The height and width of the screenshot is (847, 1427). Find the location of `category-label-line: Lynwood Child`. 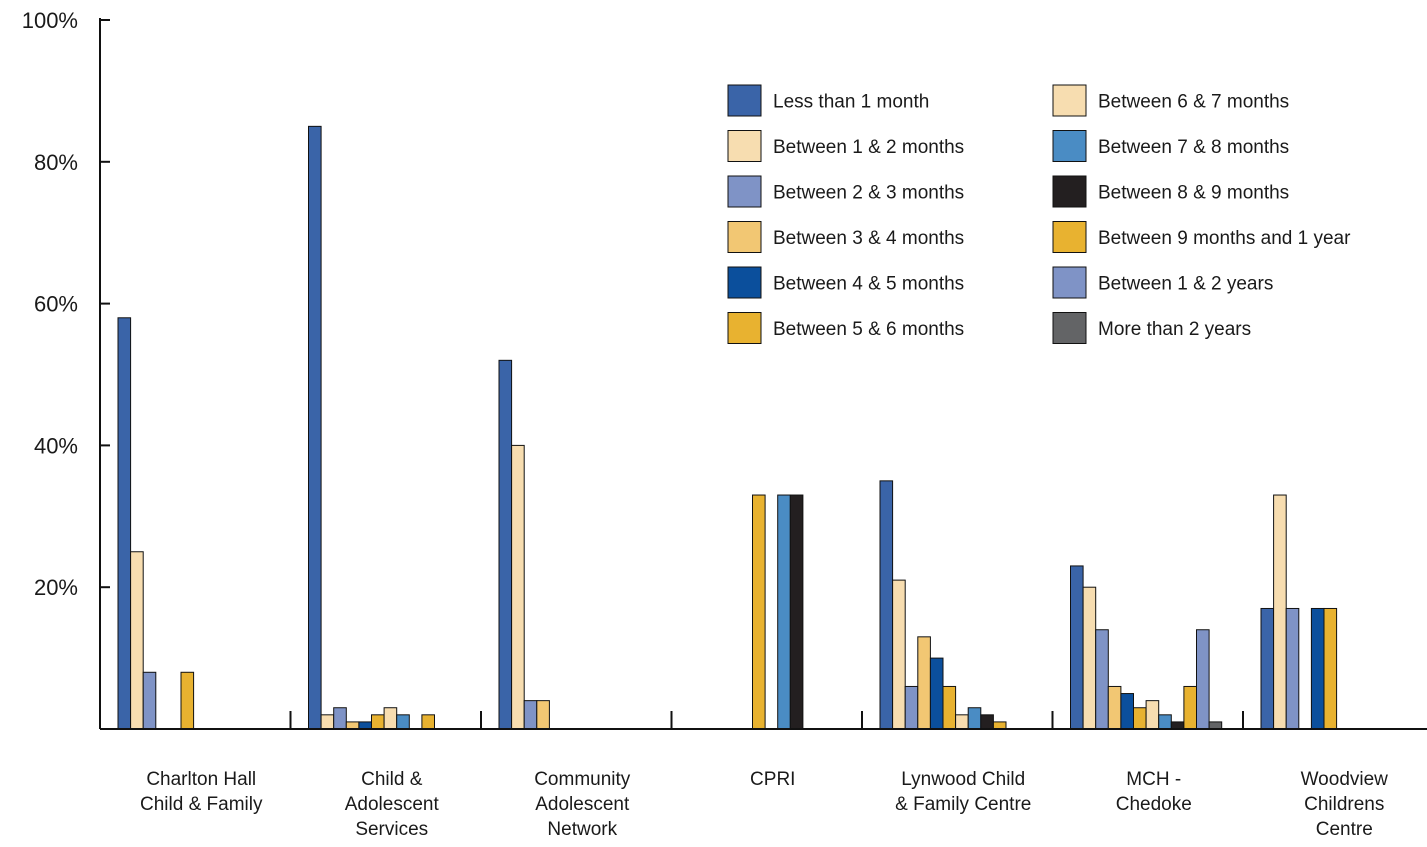

category-label-line: Lynwood Child is located at coordinates (963, 779).